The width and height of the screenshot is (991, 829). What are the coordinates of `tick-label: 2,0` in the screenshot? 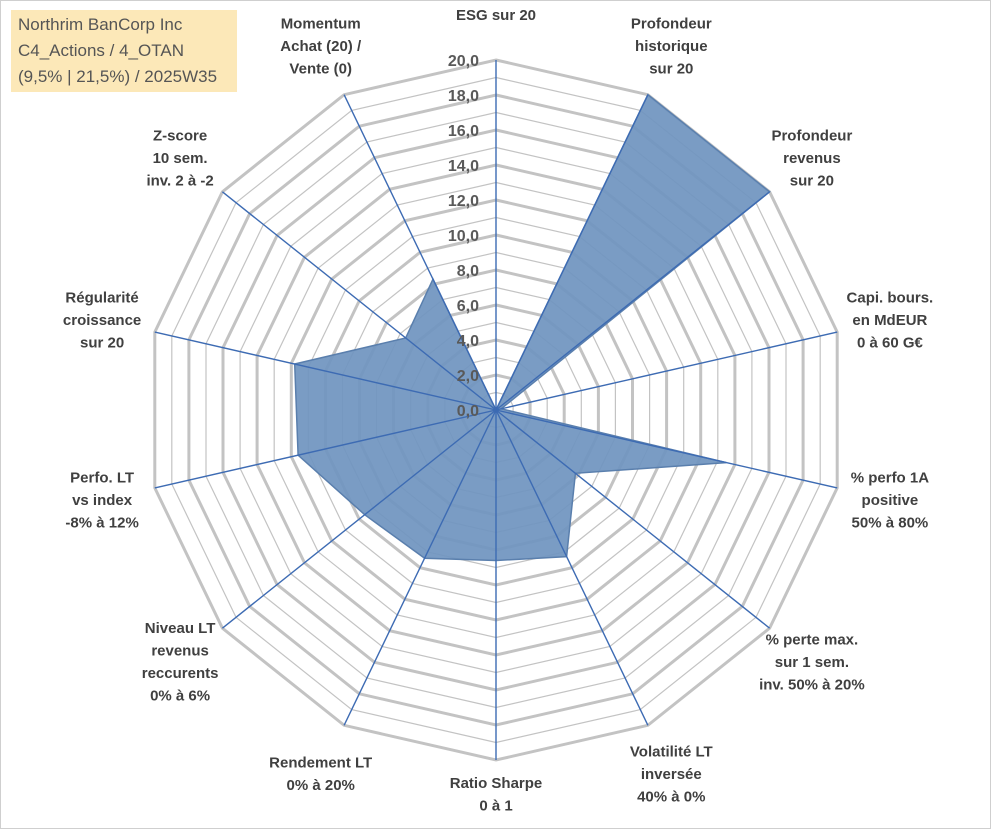 It's located at (468, 376).